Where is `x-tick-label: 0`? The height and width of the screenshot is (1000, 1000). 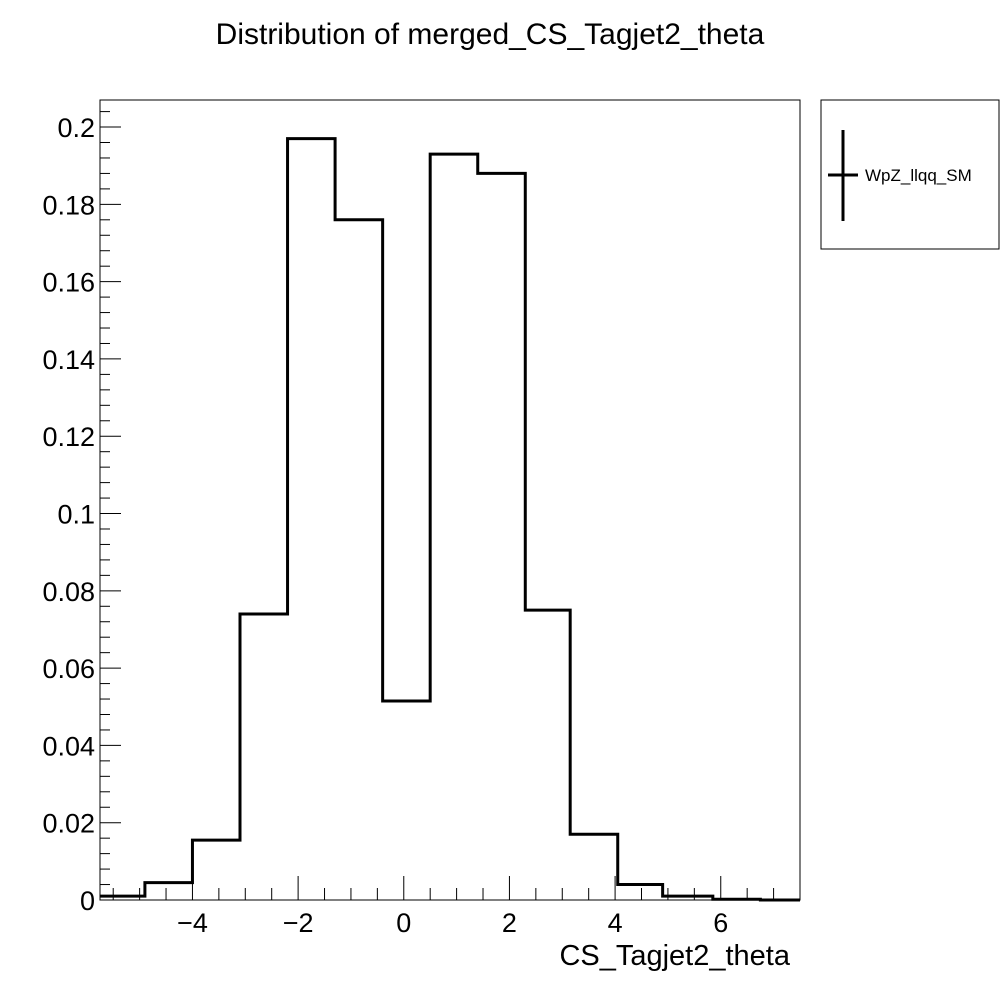 x-tick-label: 0 is located at coordinates (403, 923).